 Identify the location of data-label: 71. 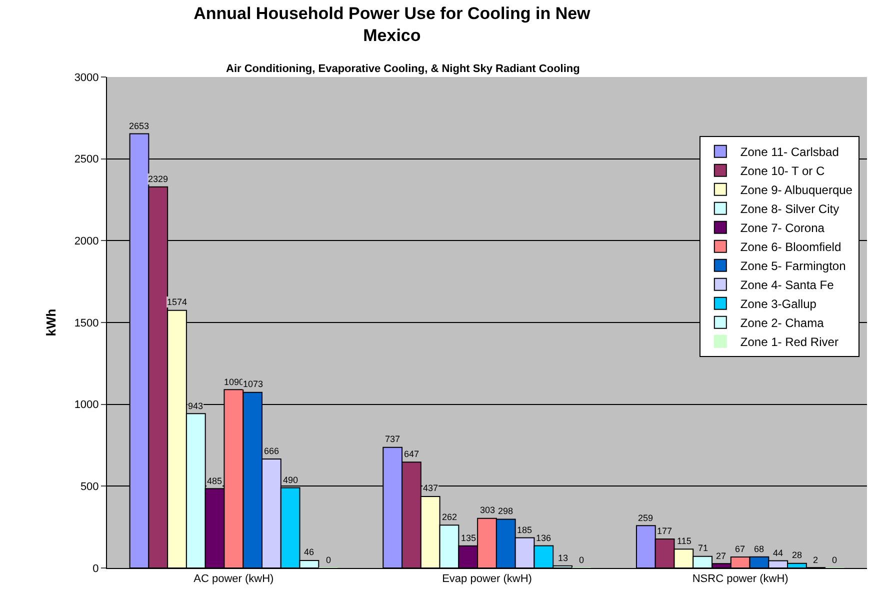
(703, 548).